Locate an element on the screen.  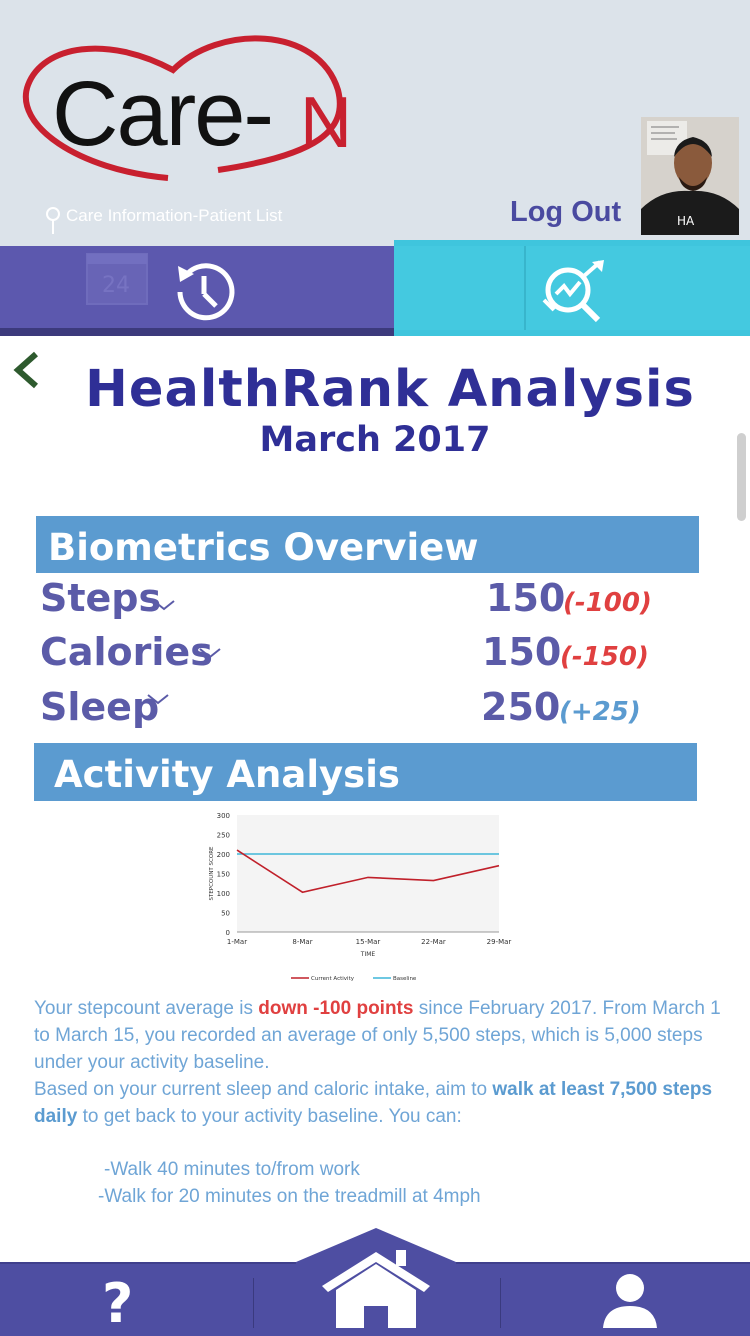
tab-bar: 24 is located at coordinates (375, 288).